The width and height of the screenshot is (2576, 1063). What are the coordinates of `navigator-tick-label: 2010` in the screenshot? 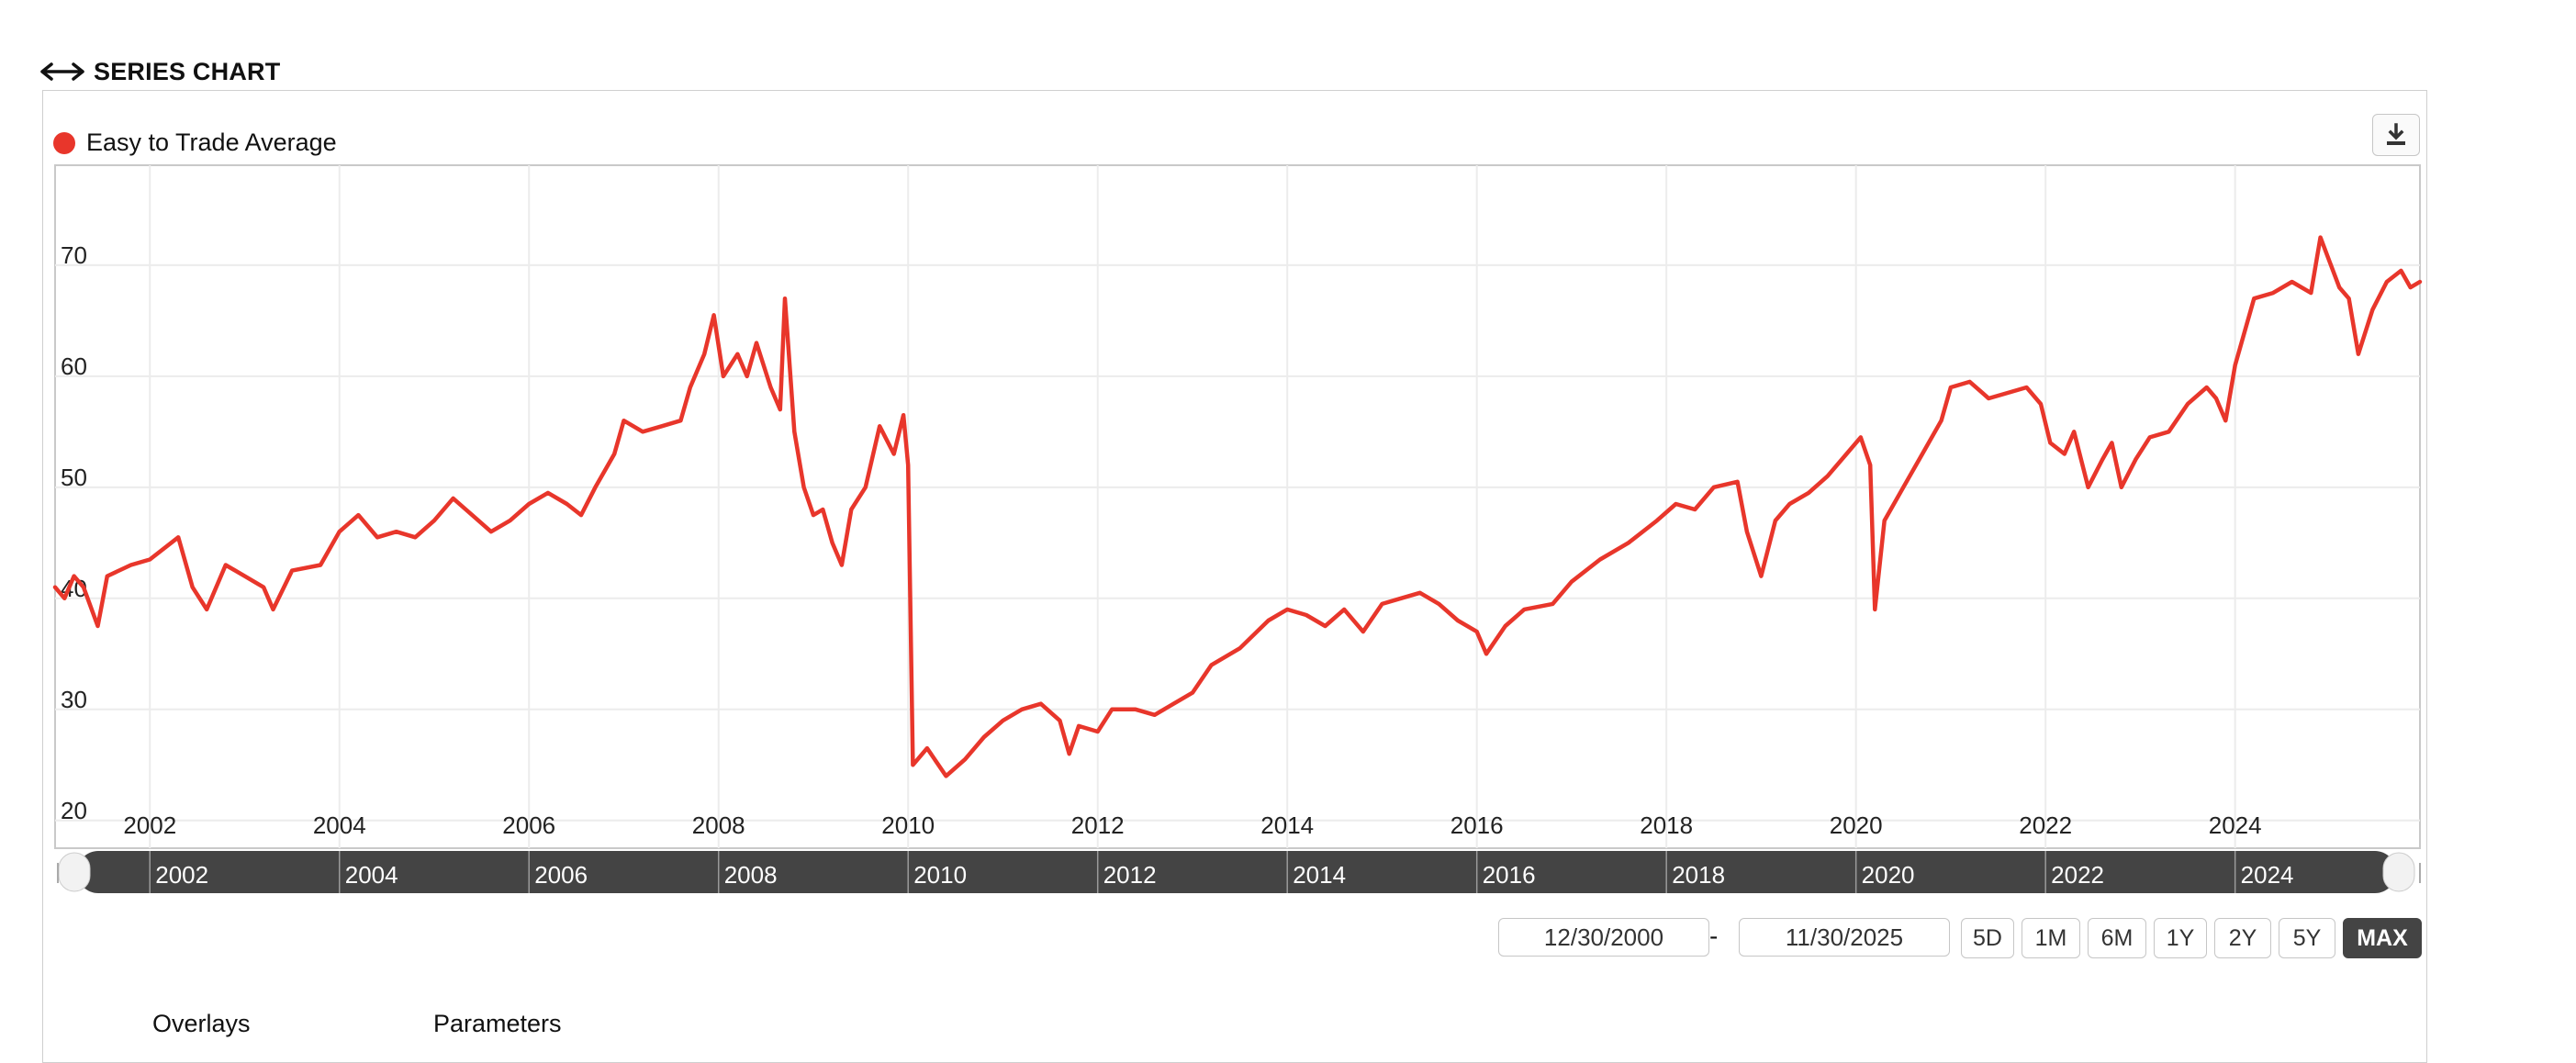 It's located at (940, 875).